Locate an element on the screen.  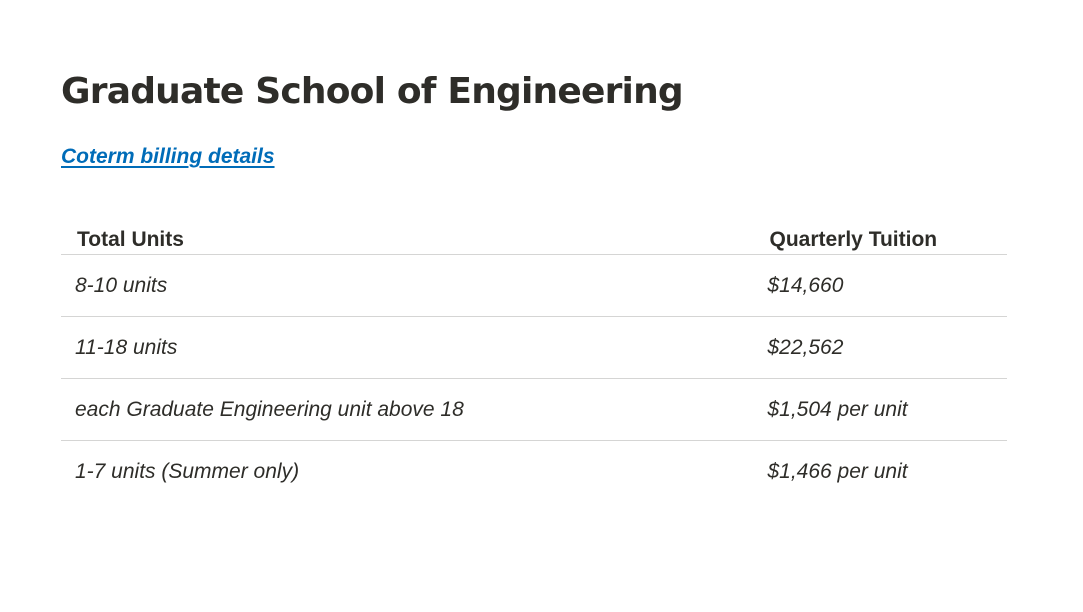
cell-units: 8-10 units is located at coordinates (407, 285).